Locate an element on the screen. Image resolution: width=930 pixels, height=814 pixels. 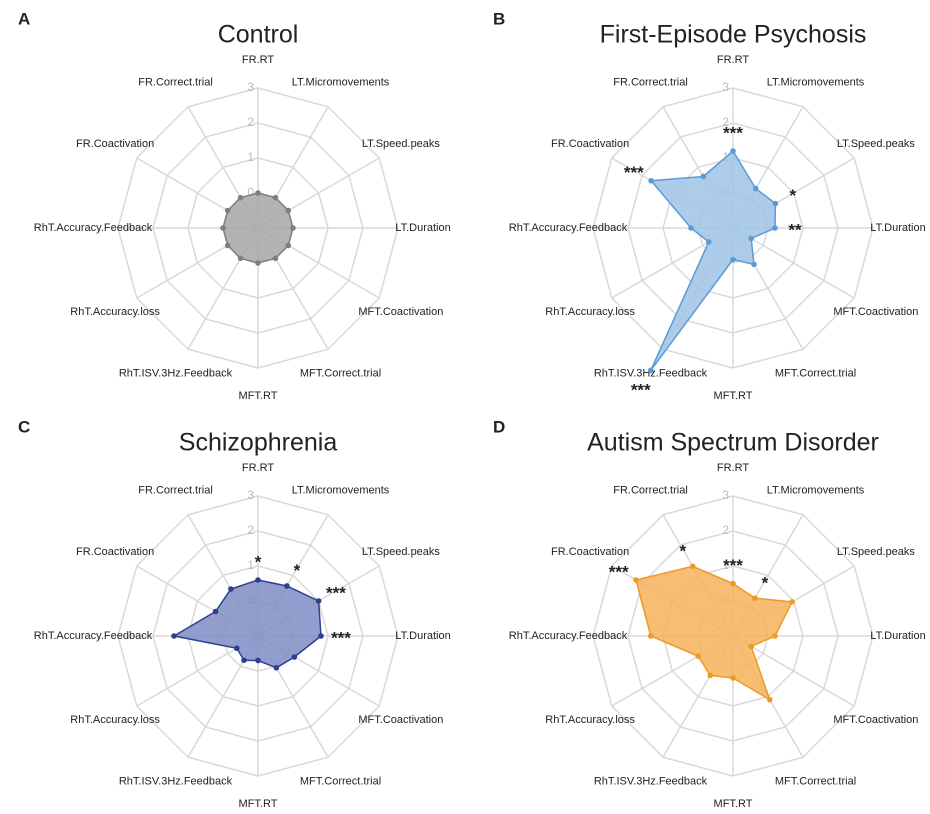
significance-label: ** is located at coordinates (795, 229).